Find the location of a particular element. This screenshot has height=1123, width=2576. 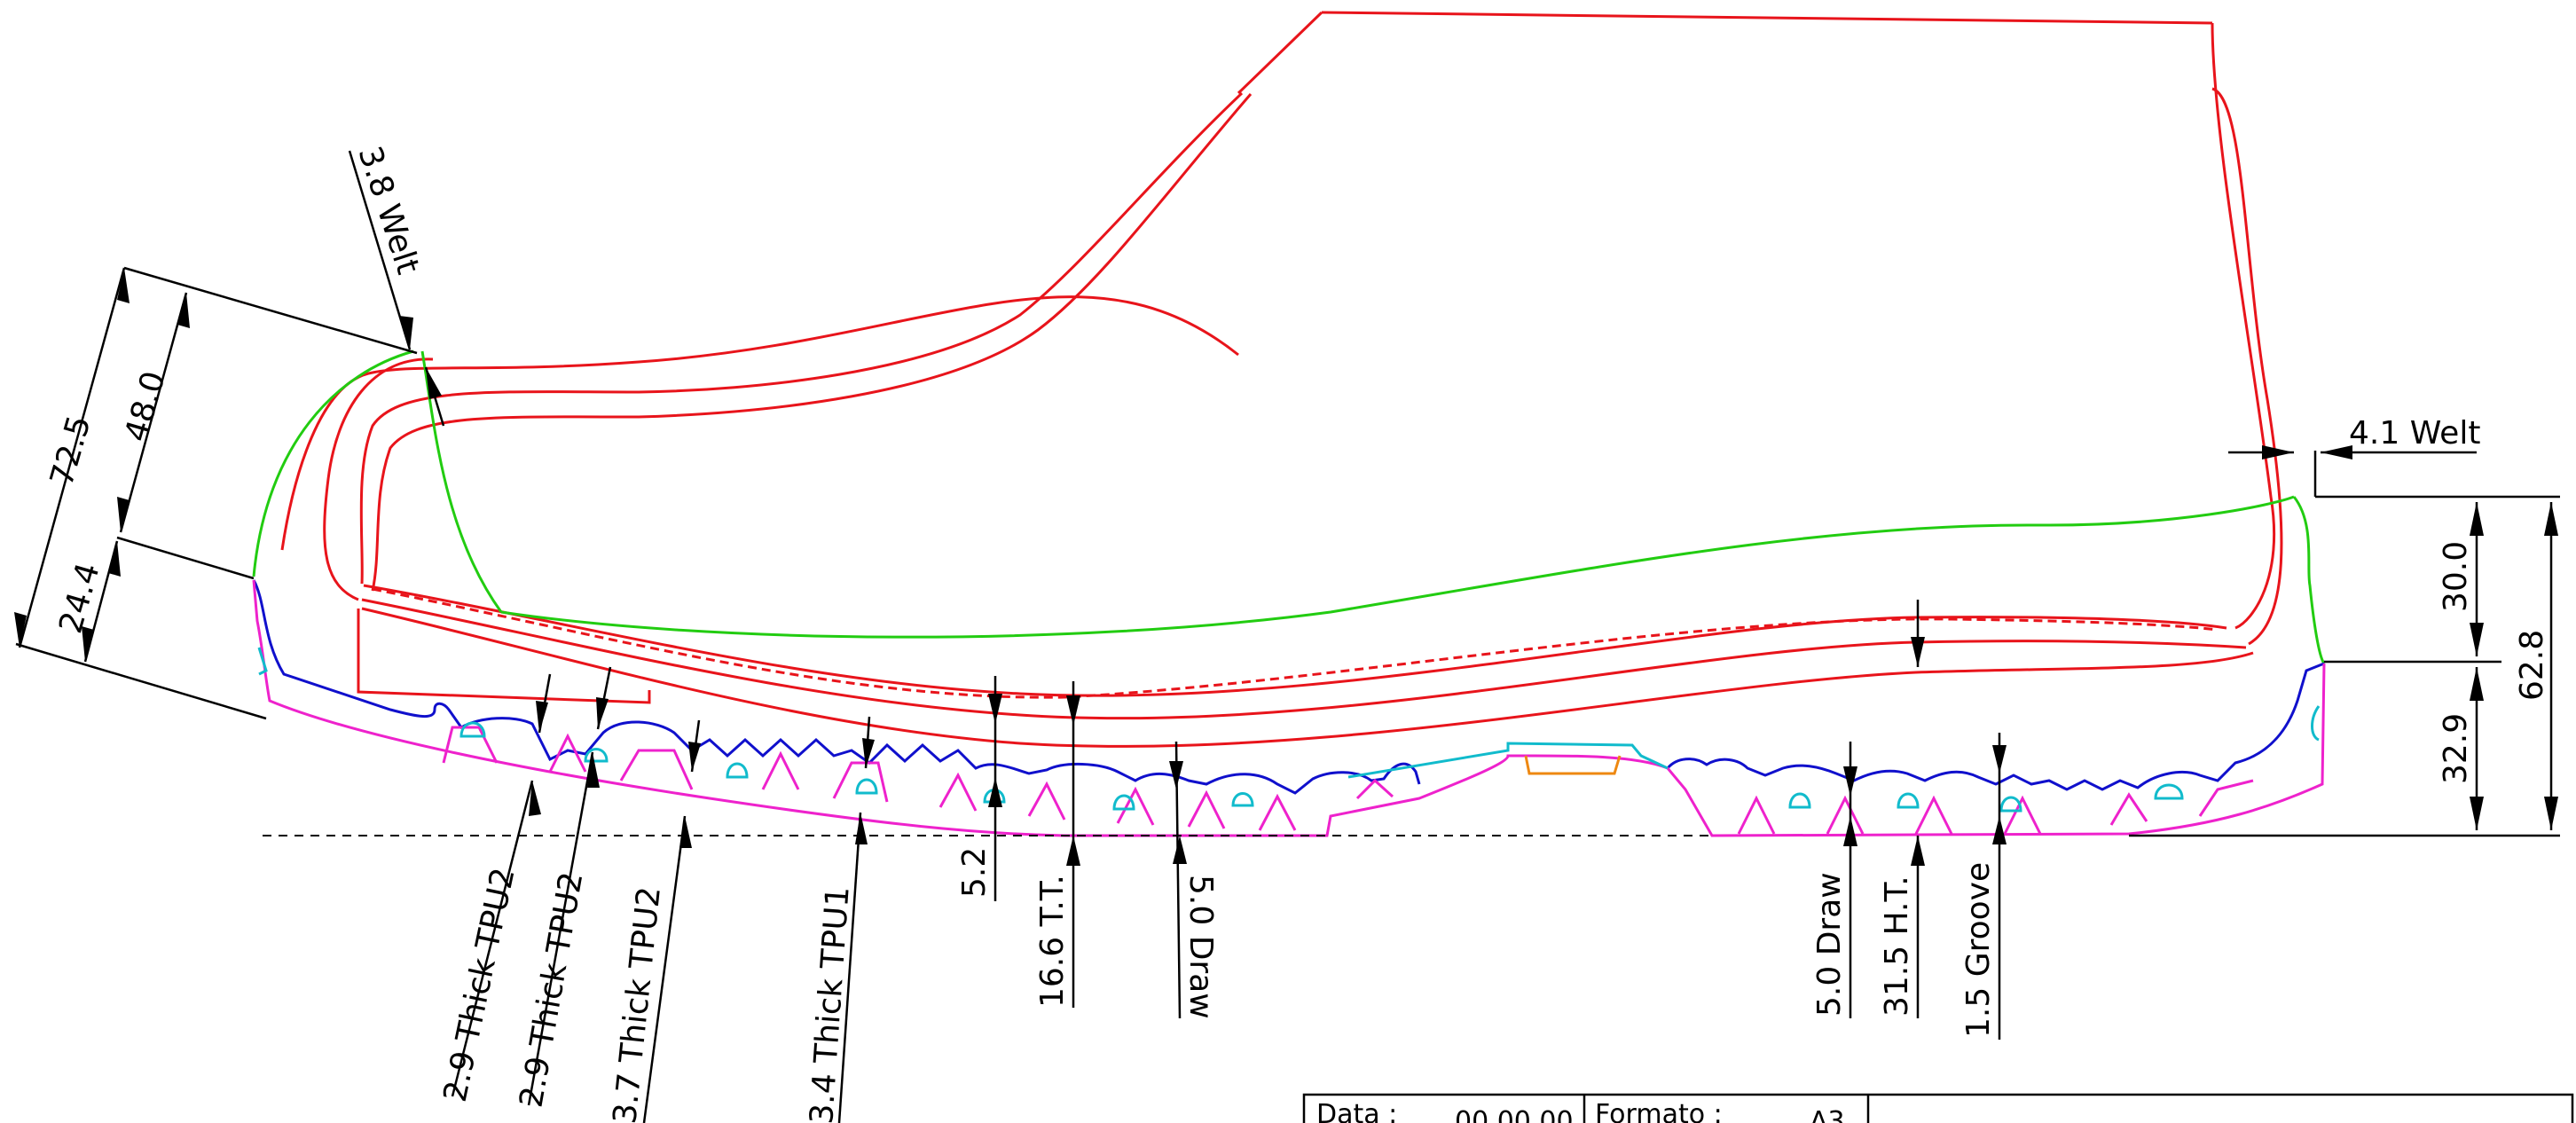

insole-dashed is located at coordinates (1295, 643).